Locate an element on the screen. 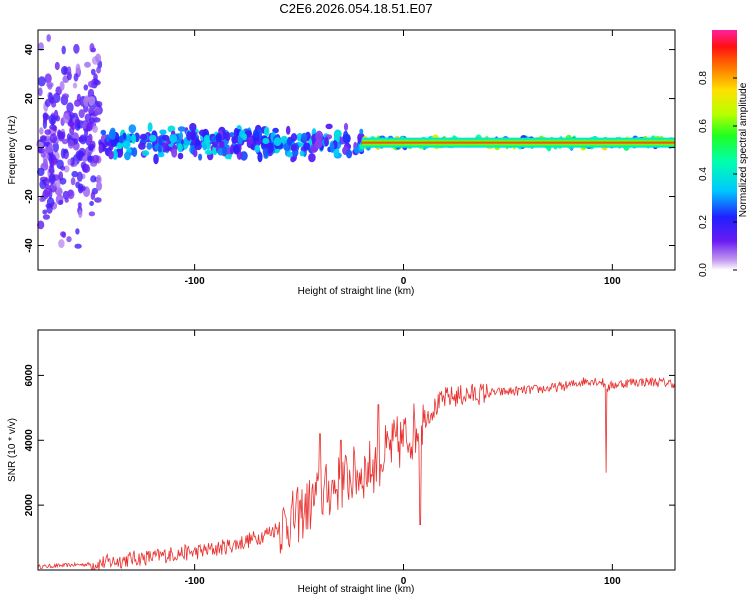 The height and width of the screenshot is (600, 750). chart-title: C2E6.2026.054.18.51.E07 is located at coordinates (355, 8).